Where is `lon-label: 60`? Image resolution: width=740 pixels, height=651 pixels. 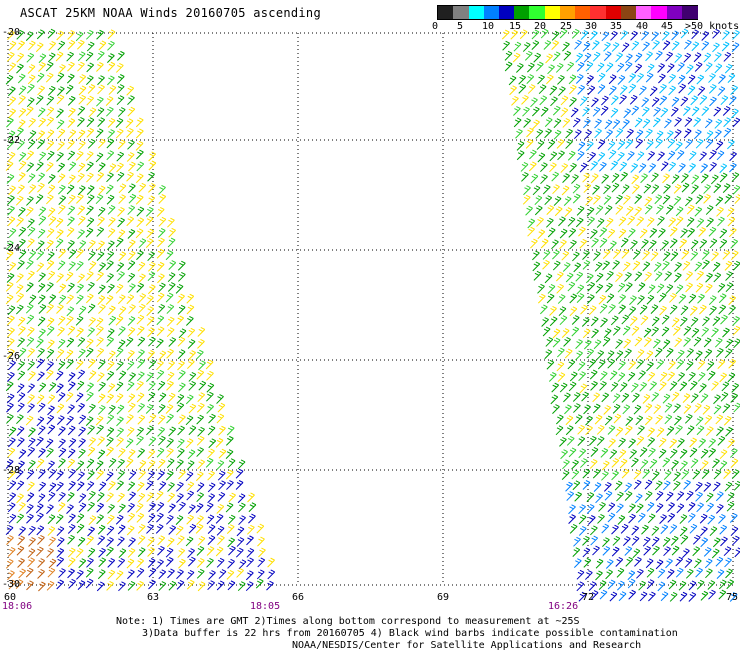
lon-label: 60 is located at coordinates (10, 597).